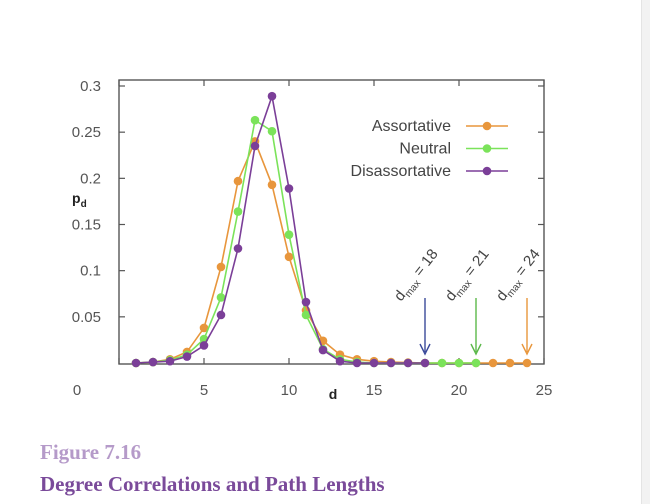  What do you see at coordinates (289, 390) in the screenshot?
I see `x-tick-label: 10` at bounding box center [289, 390].